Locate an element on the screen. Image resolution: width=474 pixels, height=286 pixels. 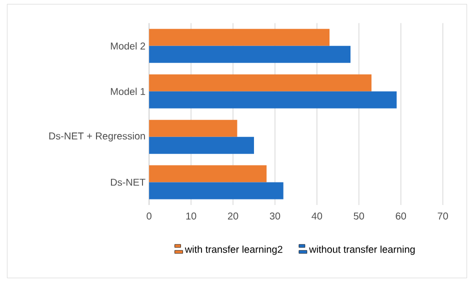
x-tick-label: 10 is located at coordinates (191, 216).